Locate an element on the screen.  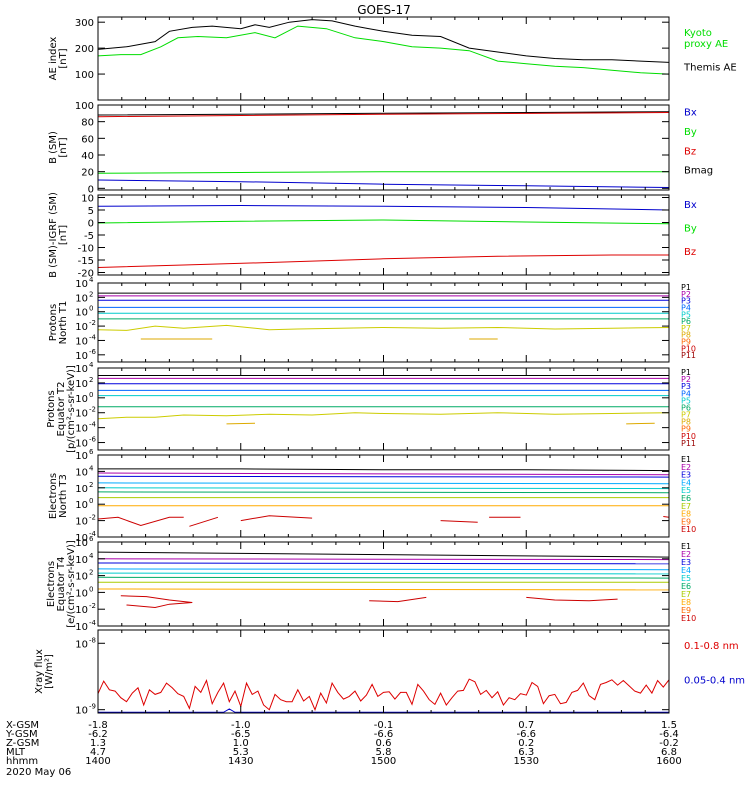
orbit-value: -6.4 is located at coordinates (669, 734).